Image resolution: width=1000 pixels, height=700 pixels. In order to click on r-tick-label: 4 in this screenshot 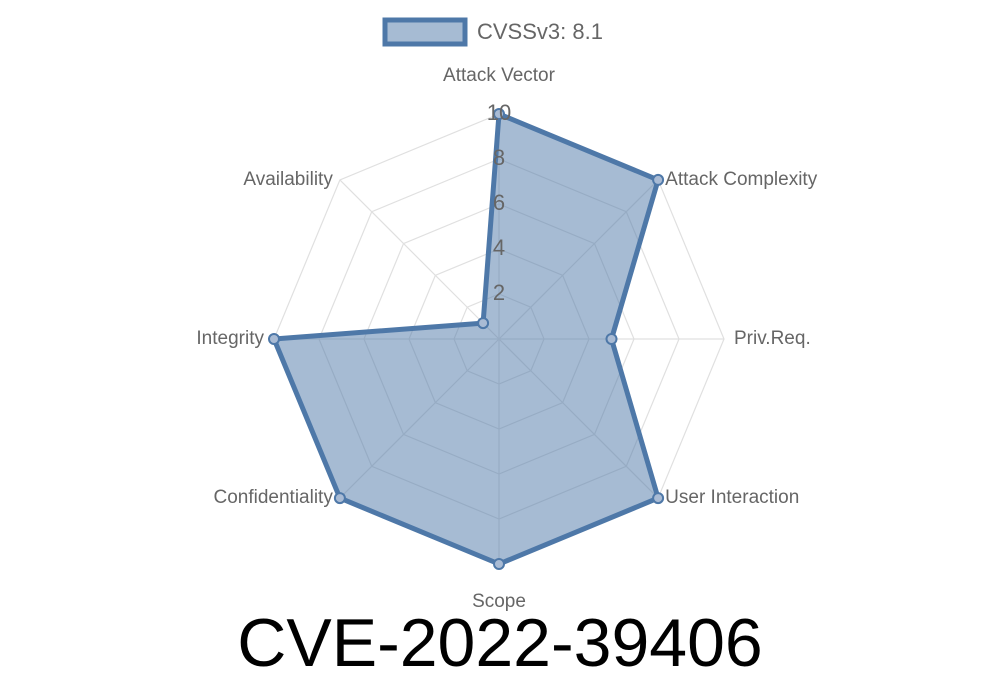, I will do `click(499, 247)`.